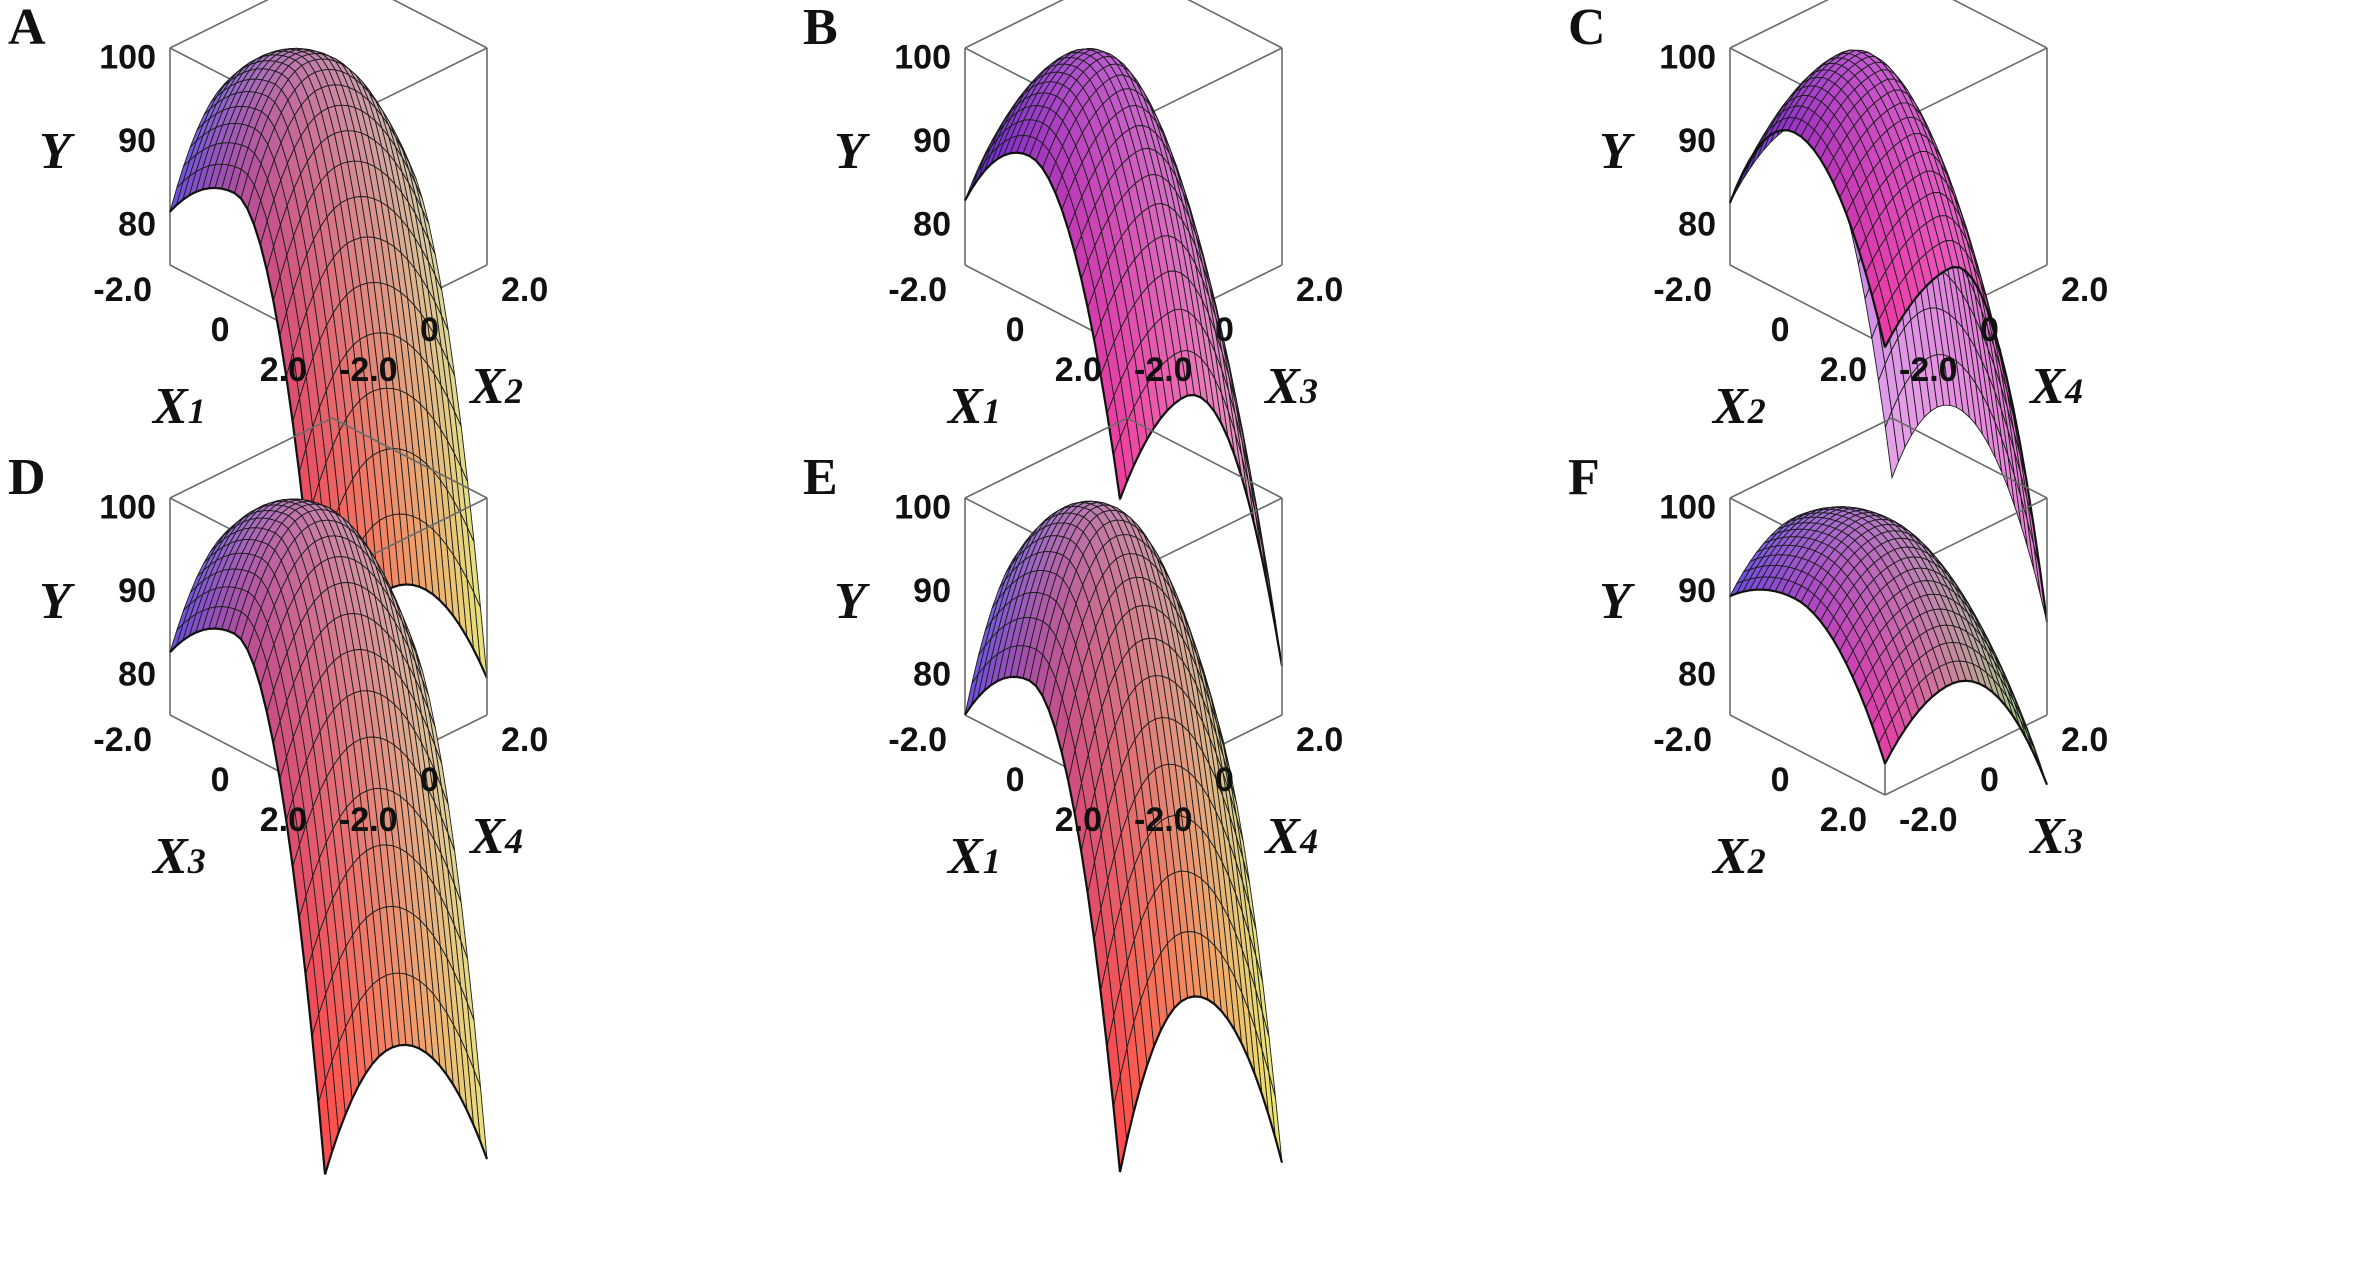 The height and width of the screenshot is (1270, 2362). What do you see at coordinates (820, 477) in the screenshot?
I see `panel-letter: E` at bounding box center [820, 477].